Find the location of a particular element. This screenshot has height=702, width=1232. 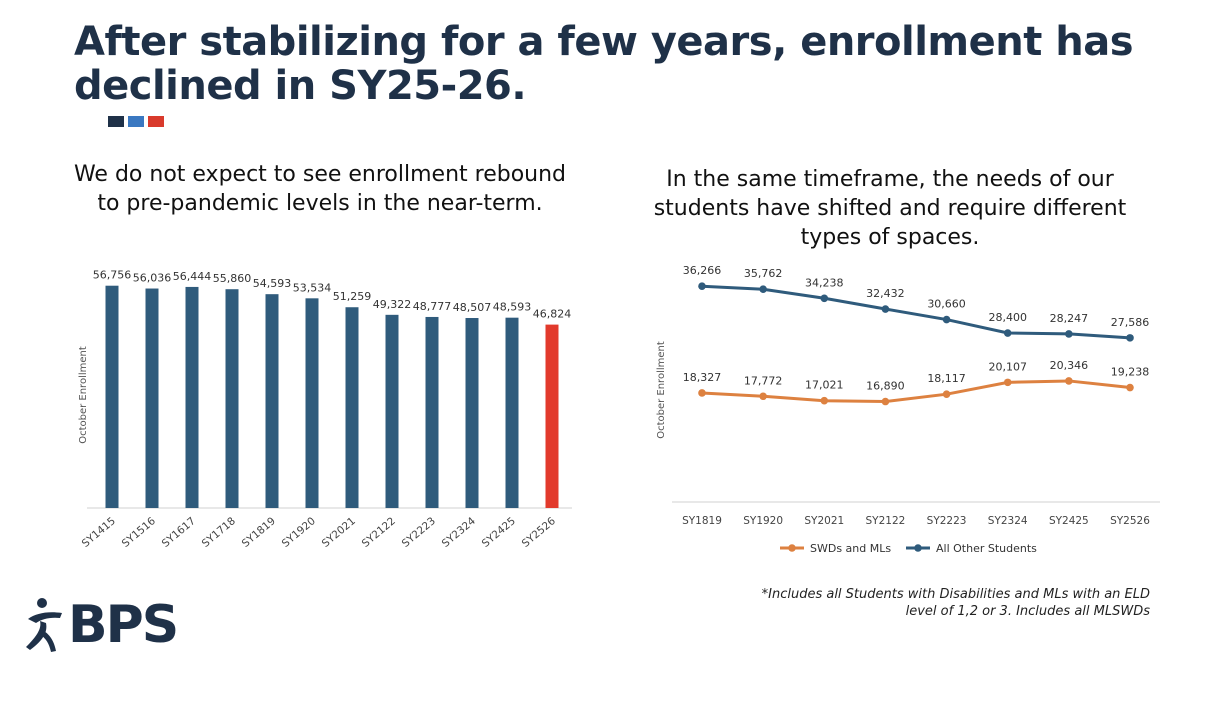

bar-value-label: 56,036 is located at coordinates (152, 278).